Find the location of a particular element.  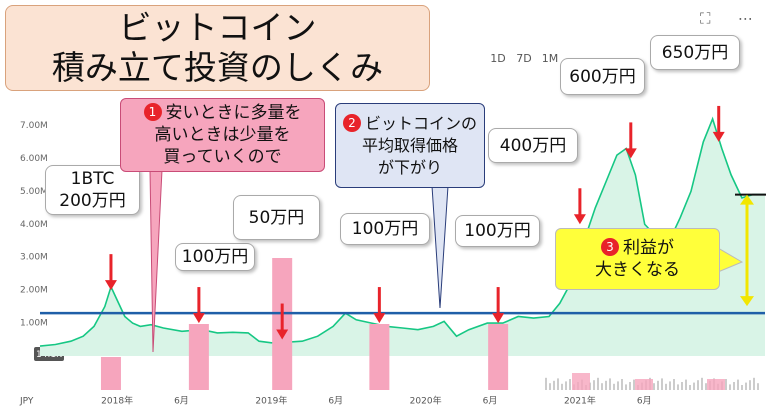

y-tick-label: 2.00M is located at coordinates (34, 291).